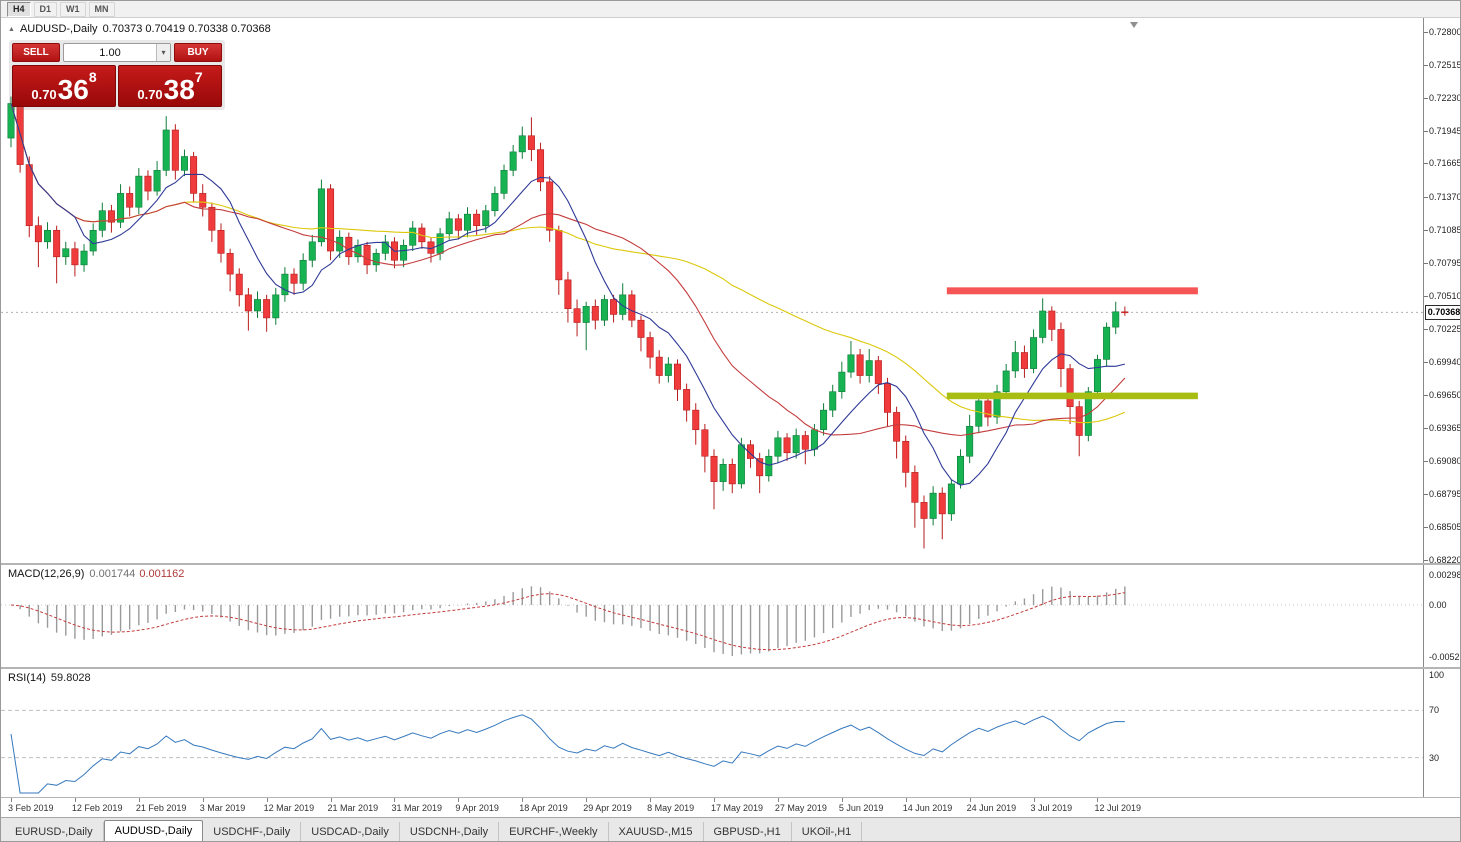 This screenshot has width=1461, height=842. I want to click on rsi-axis-label: 70, so click(1434, 710).